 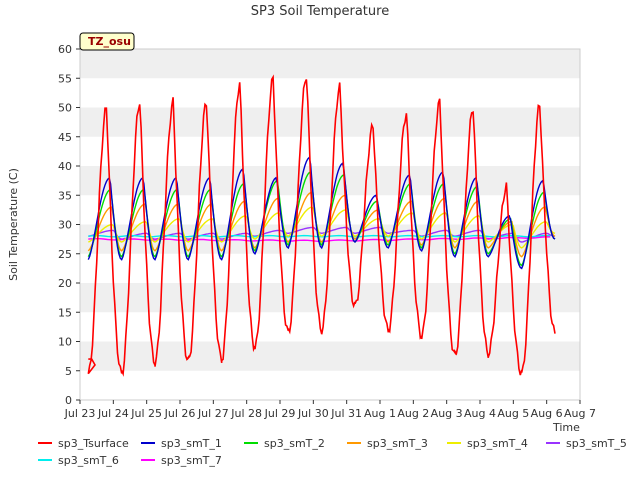 What do you see at coordinates (80, 413) in the screenshot?
I see `x-tick-label: Jul 23` at bounding box center [80, 413].